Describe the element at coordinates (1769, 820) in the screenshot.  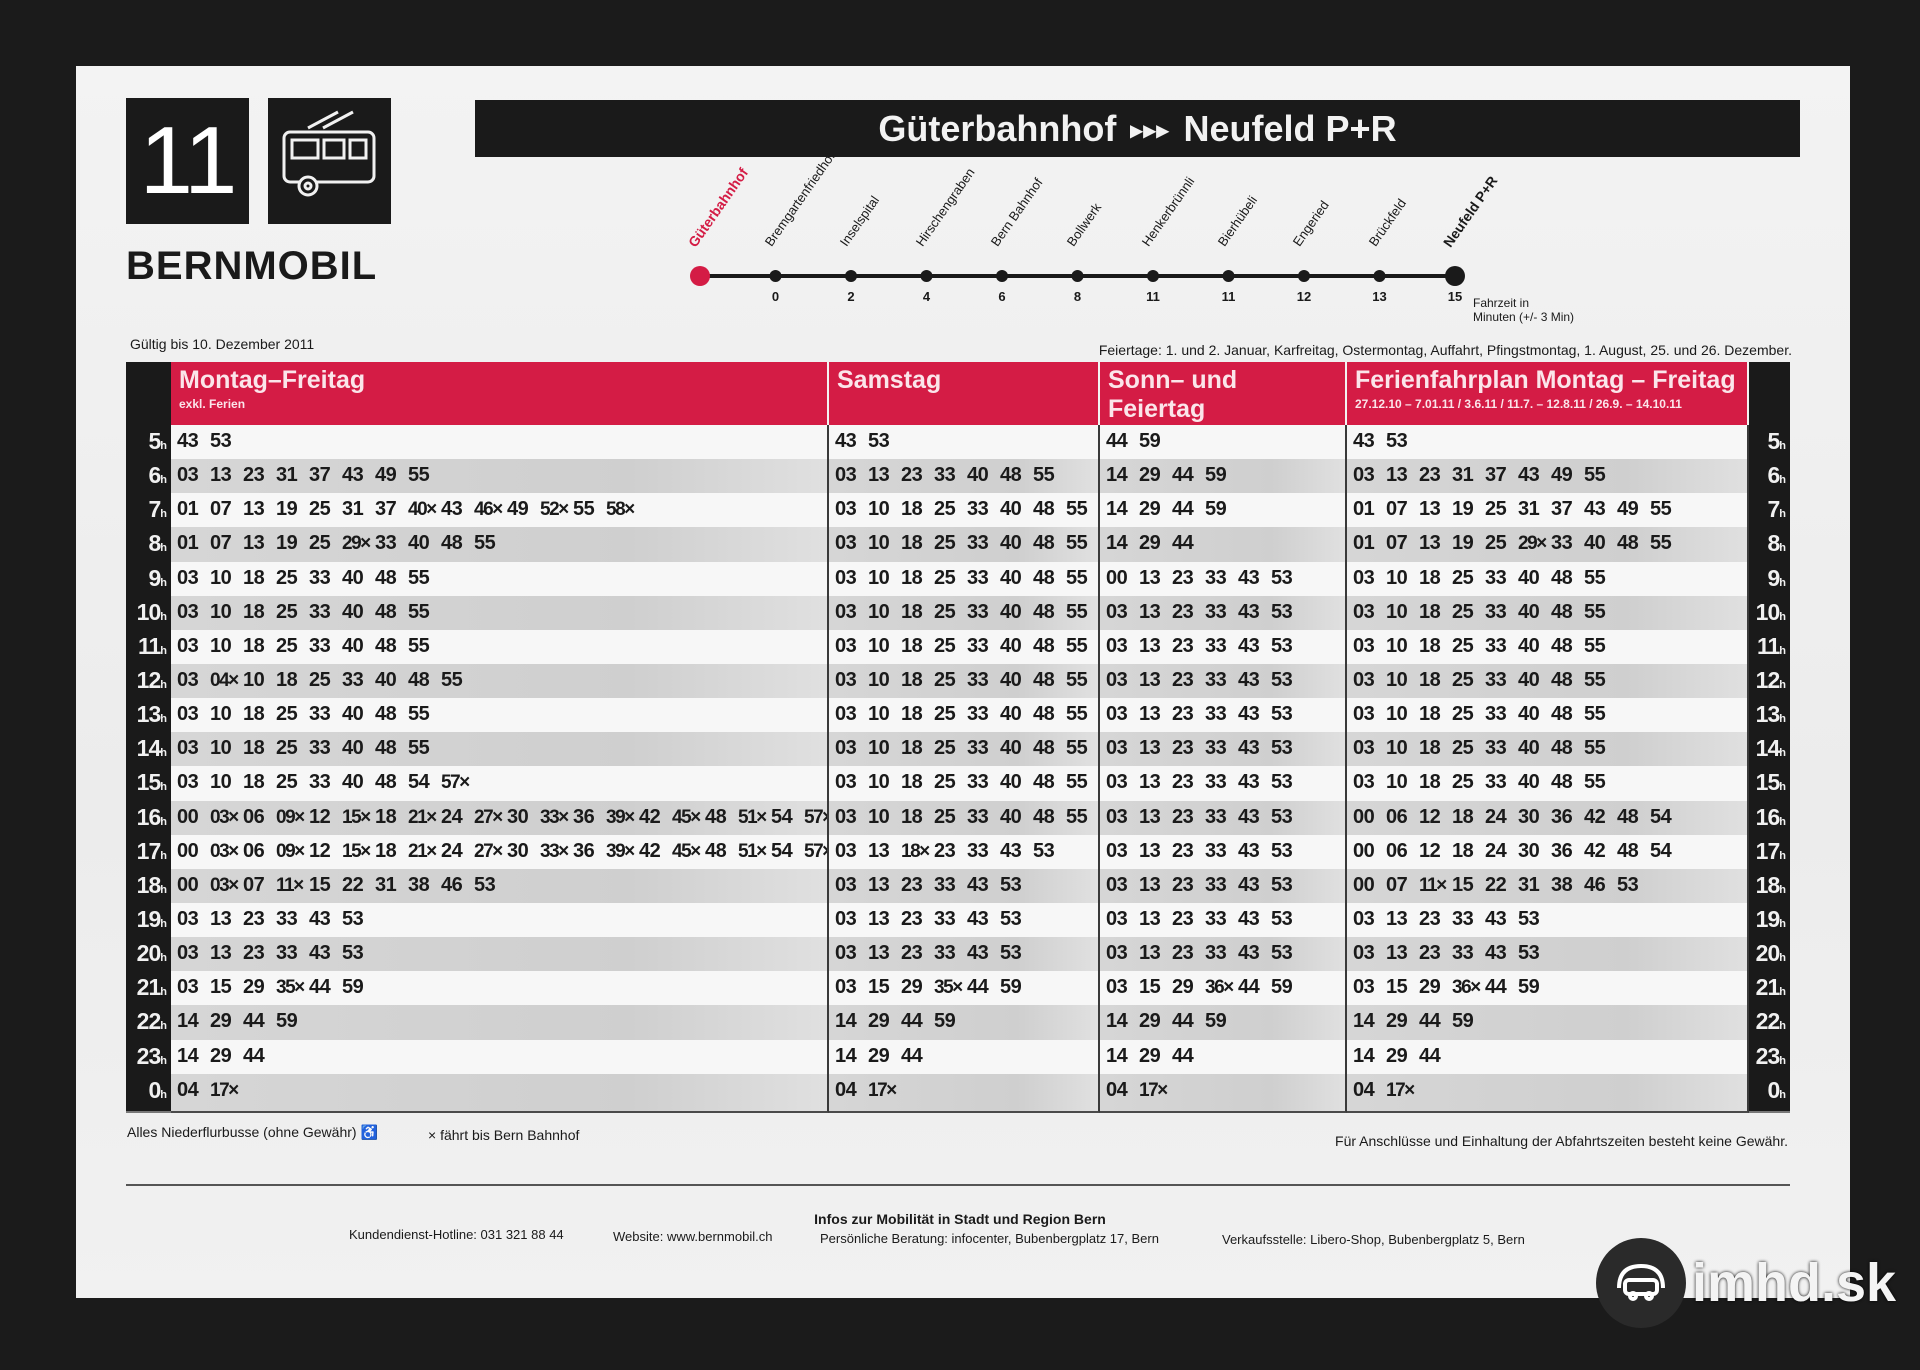
I see `hour-label: 16h` at that location.